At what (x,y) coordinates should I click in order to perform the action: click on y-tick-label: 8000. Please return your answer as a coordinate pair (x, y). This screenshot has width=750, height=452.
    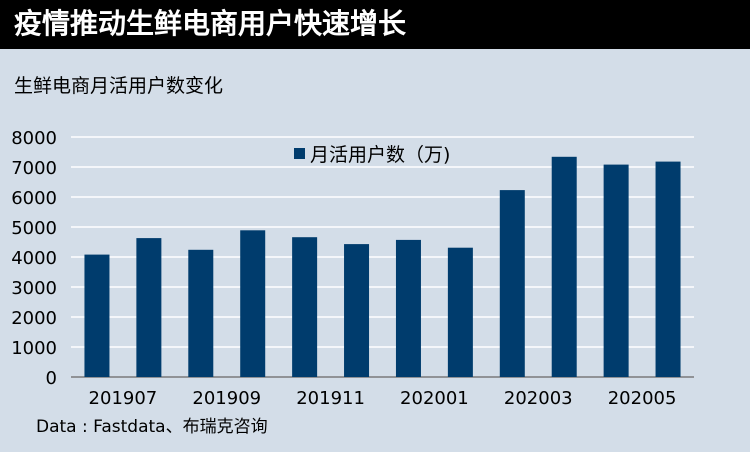
    Looking at the image, I should click on (34, 138).